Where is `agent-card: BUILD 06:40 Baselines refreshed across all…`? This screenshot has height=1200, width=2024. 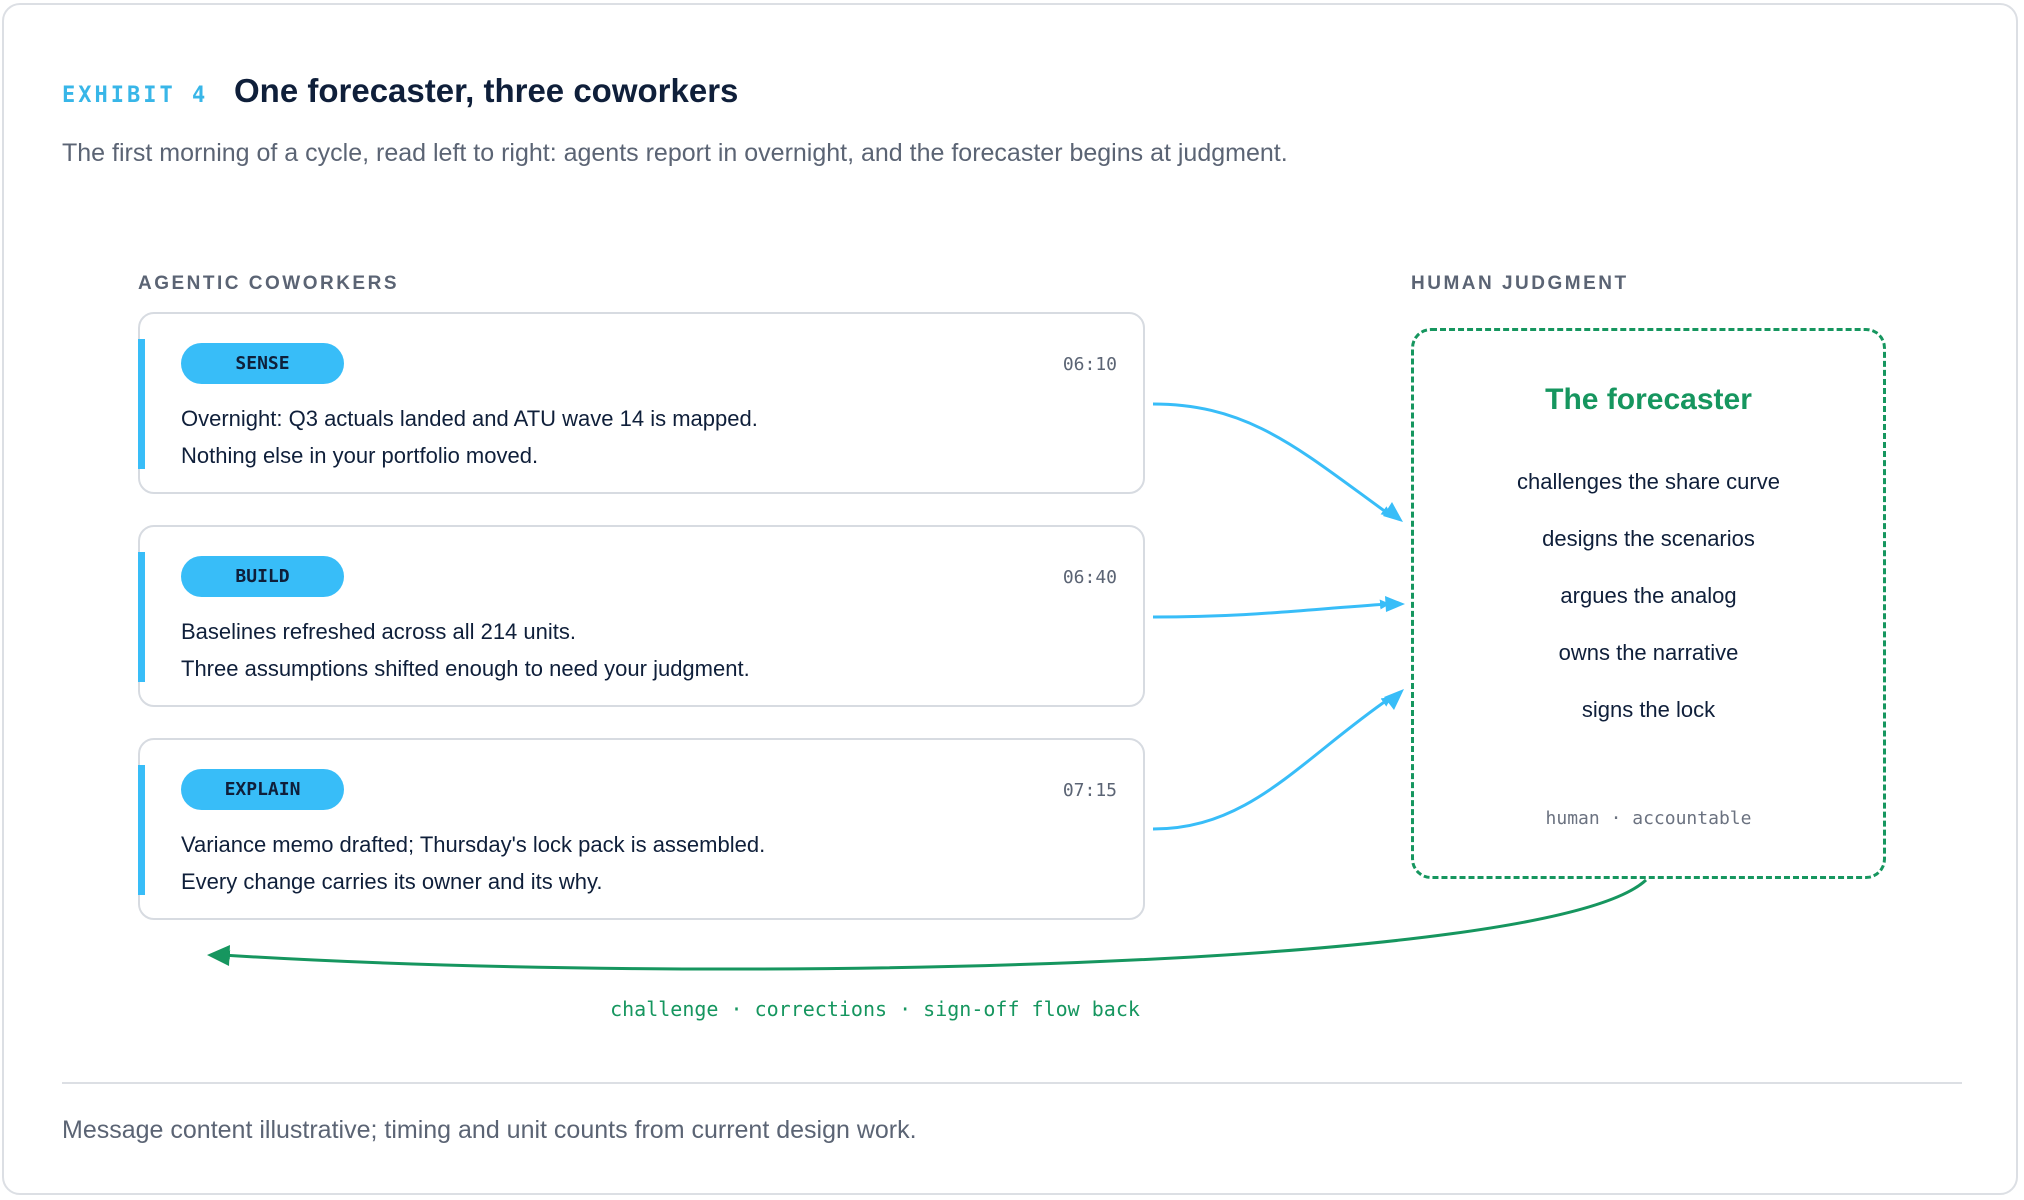
agent-card: BUILD 06:40 Baselines refreshed across all… is located at coordinates (641, 616).